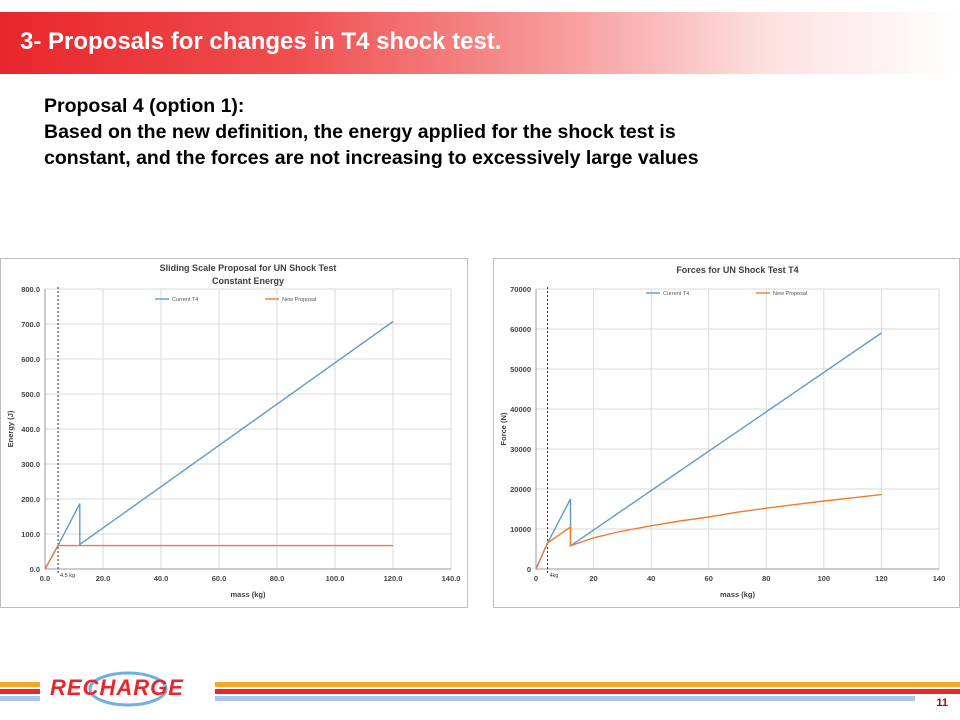 The image size is (960, 720). What do you see at coordinates (30, 499) in the screenshot?
I see `y-tick-label: 200.0` at bounding box center [30, 499].